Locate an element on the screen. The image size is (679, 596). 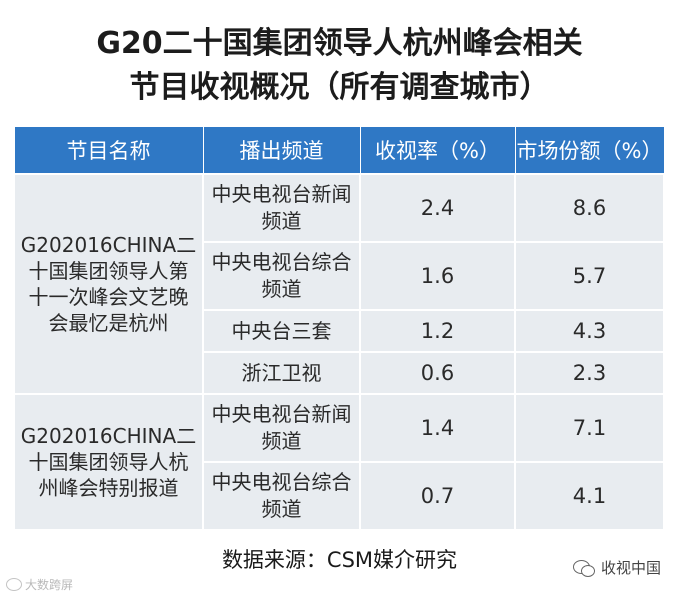
header-channel: 播出频道 is located at coordinates (281, 150).